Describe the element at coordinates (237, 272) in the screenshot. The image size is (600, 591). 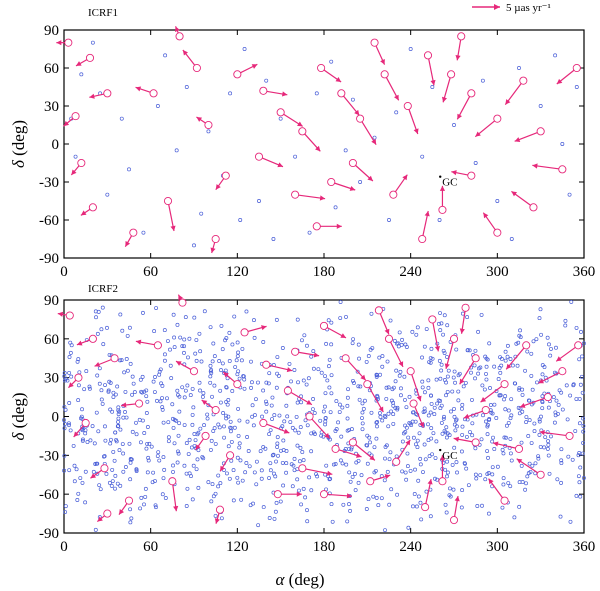
I see `x-tick-label: 120` at that location.